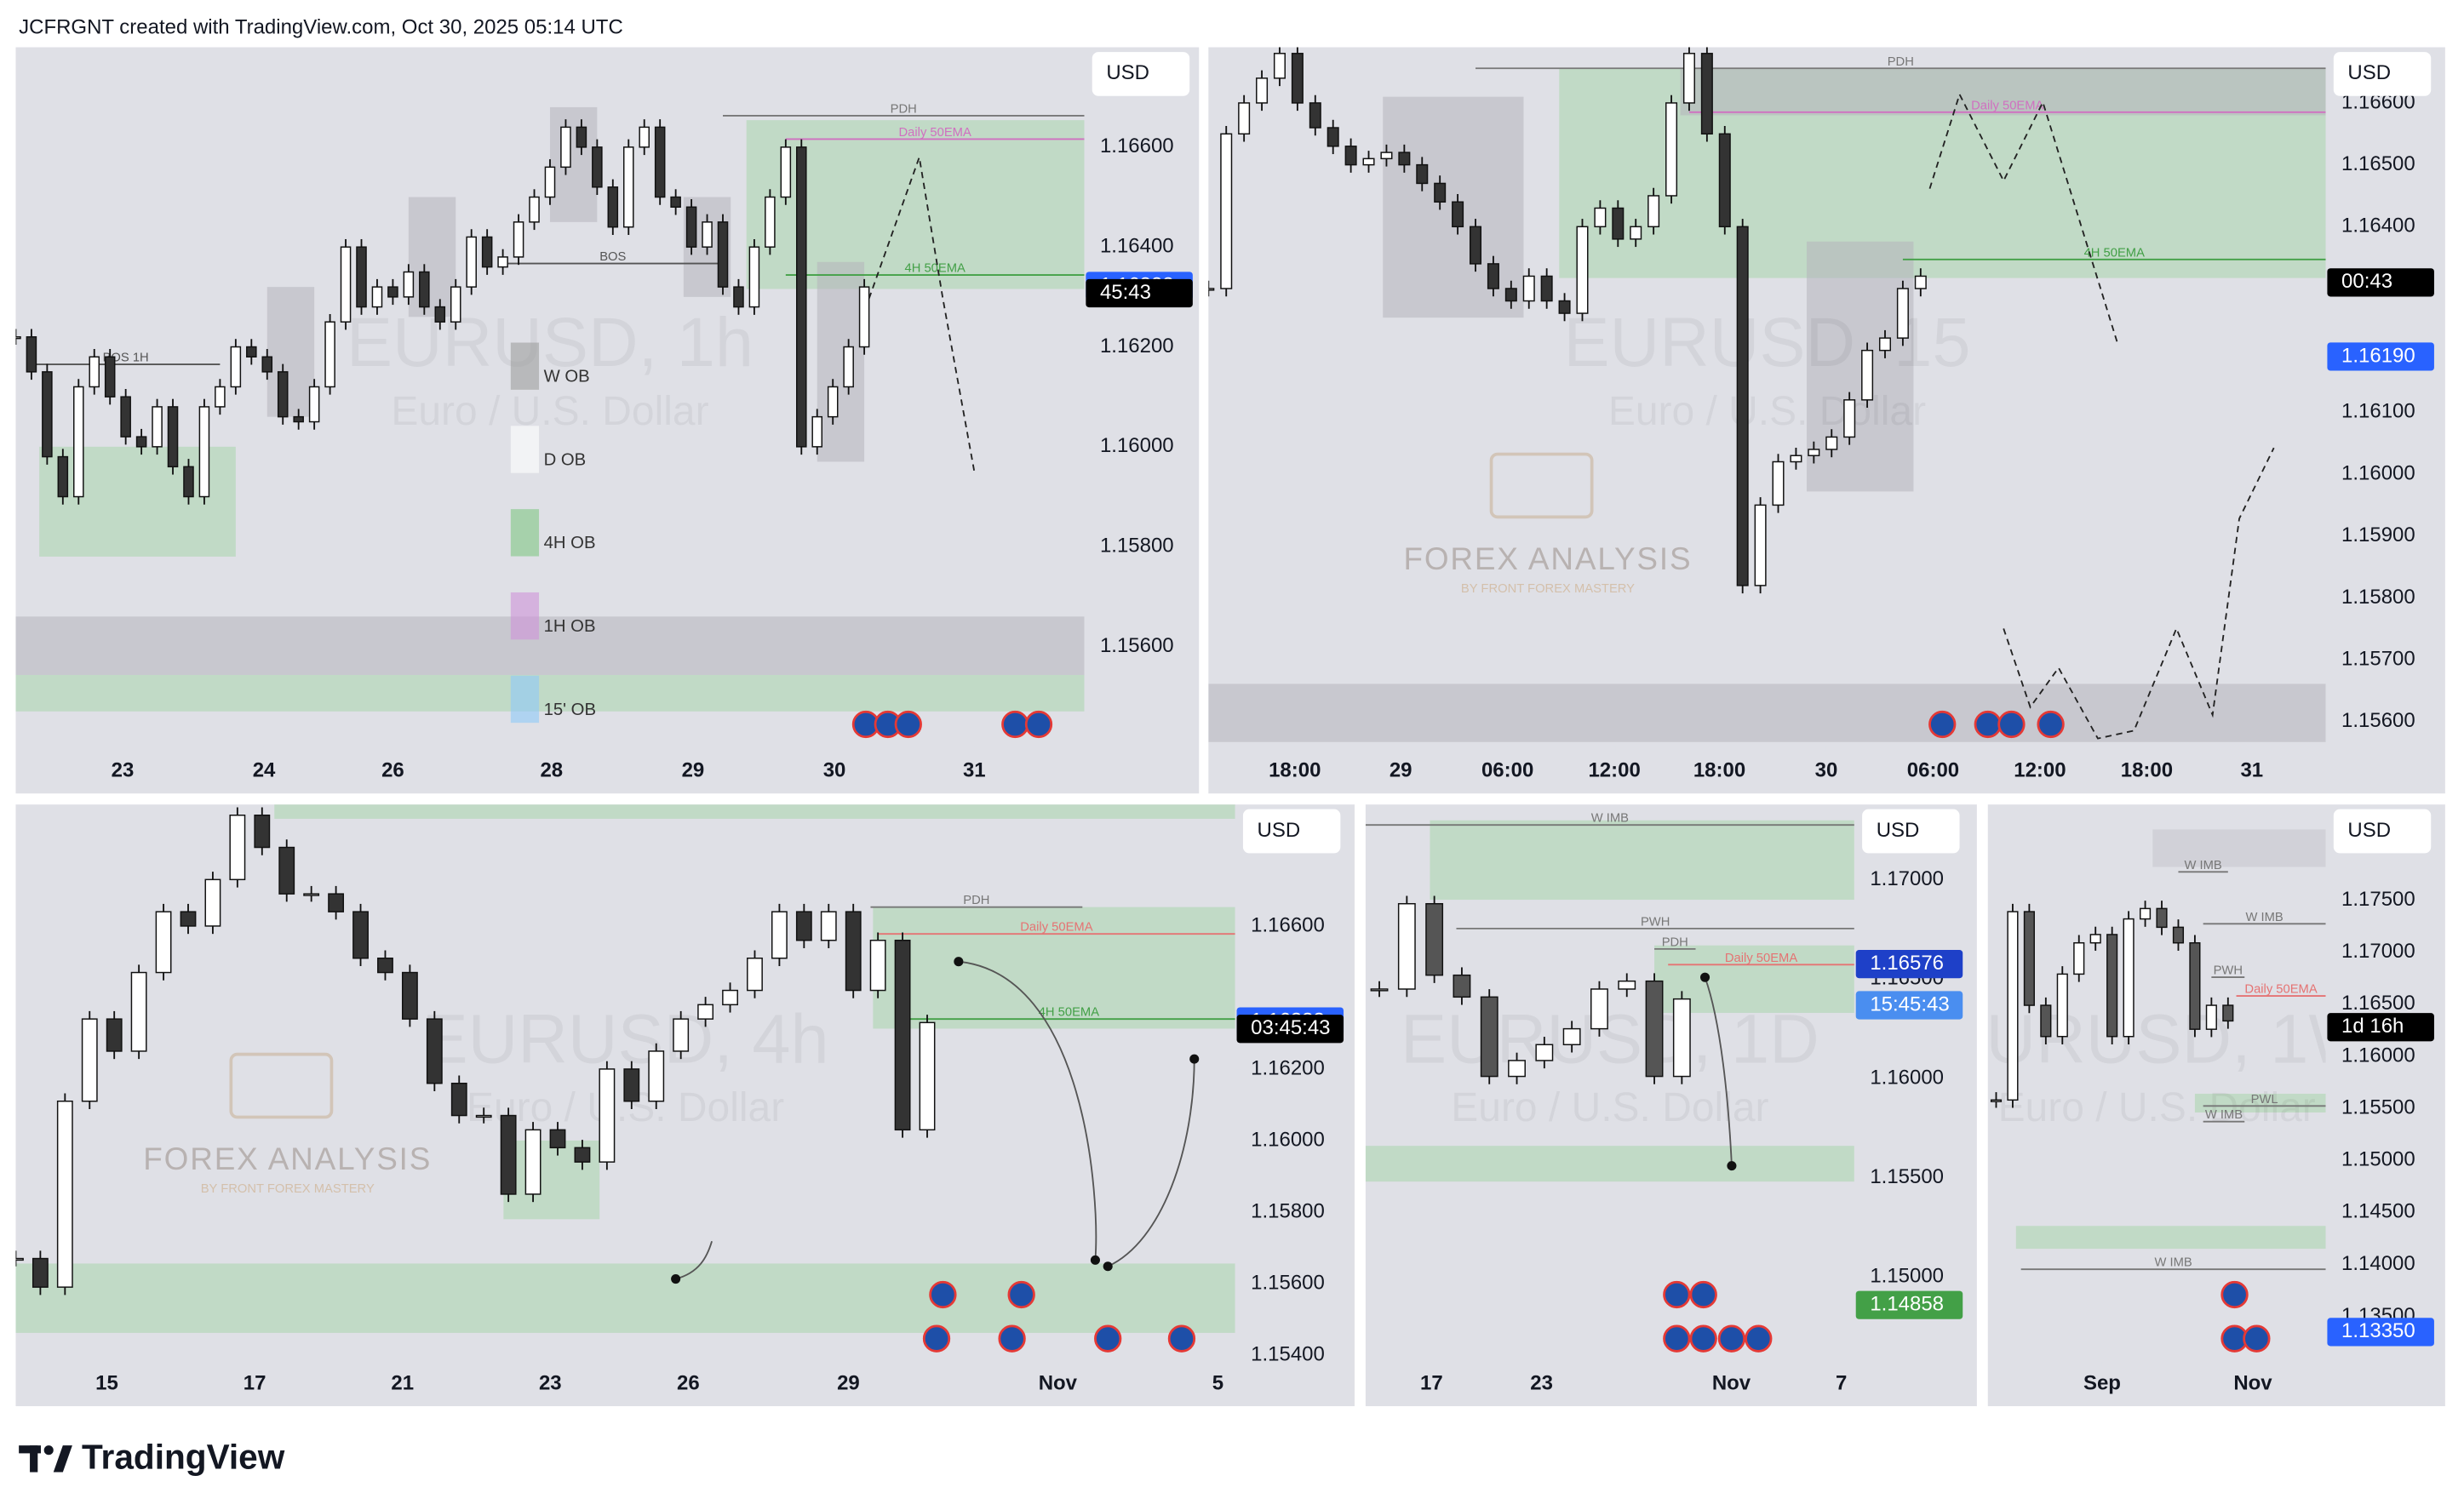  What do you see at coordinates (570, 543) in the screenshot?
I see `legend-label: 4H OB` at bounding box center [570, 543].